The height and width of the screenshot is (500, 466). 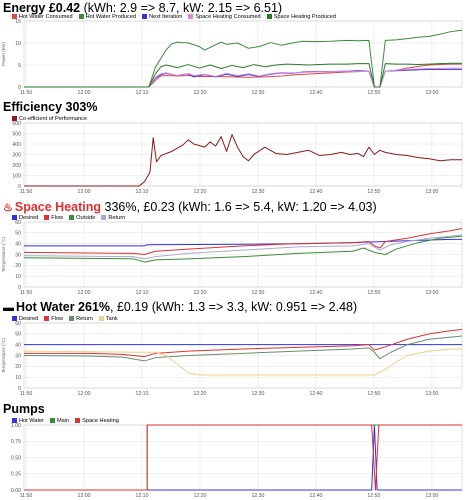 What do you see at coordinates (65, 318) in the screenshot?
I see `hot-water-legend: Desired Flow Return Tank` at bounding box center [65, 318].